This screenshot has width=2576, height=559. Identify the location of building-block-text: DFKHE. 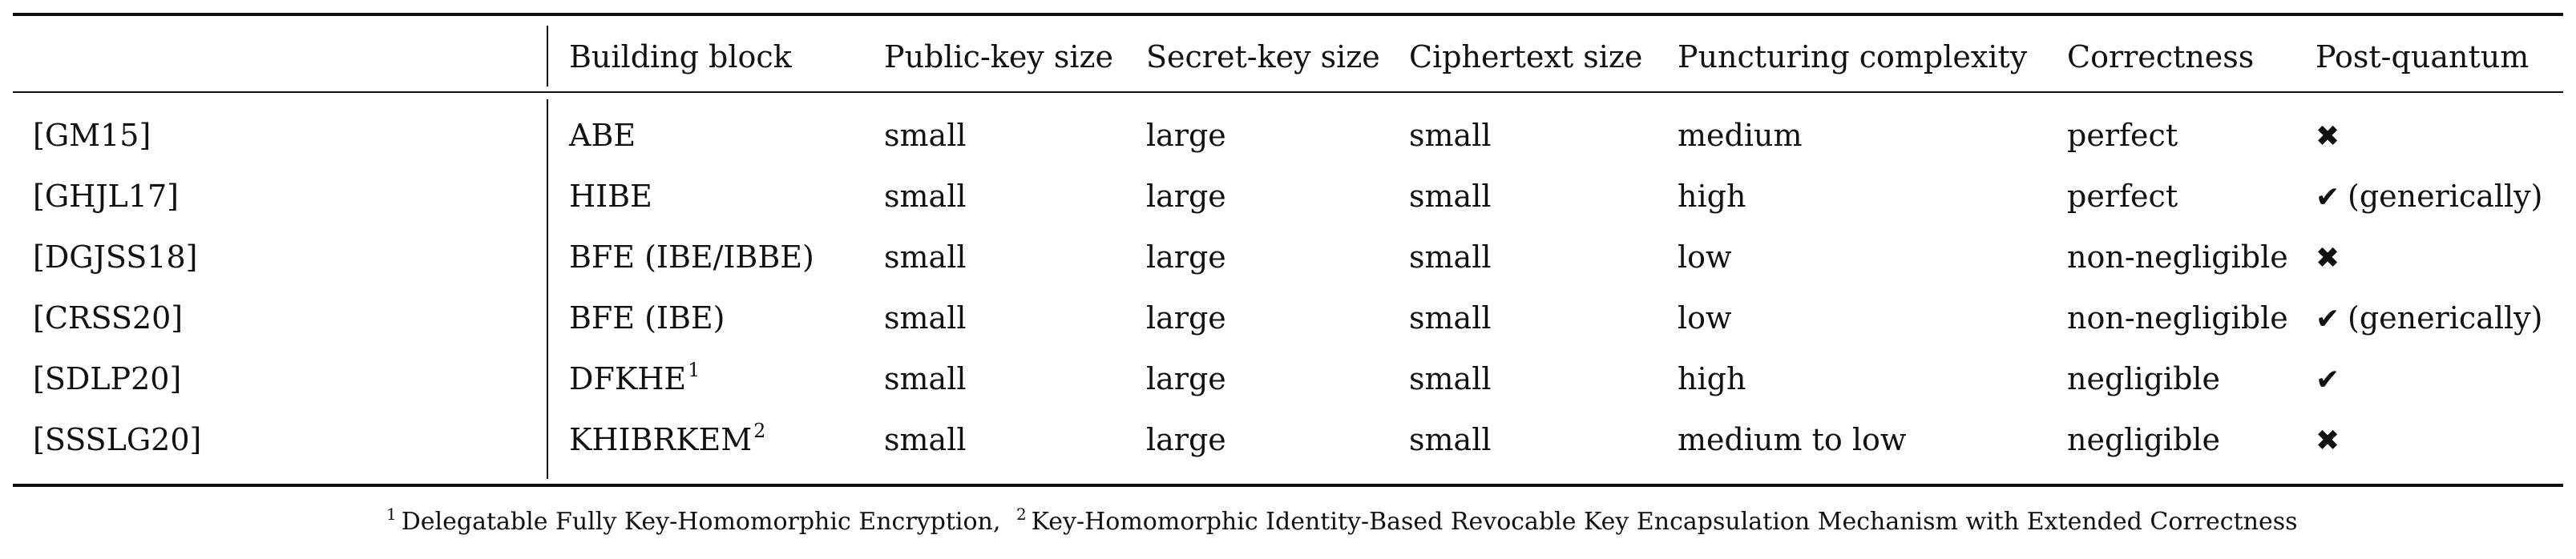
(628, 378).